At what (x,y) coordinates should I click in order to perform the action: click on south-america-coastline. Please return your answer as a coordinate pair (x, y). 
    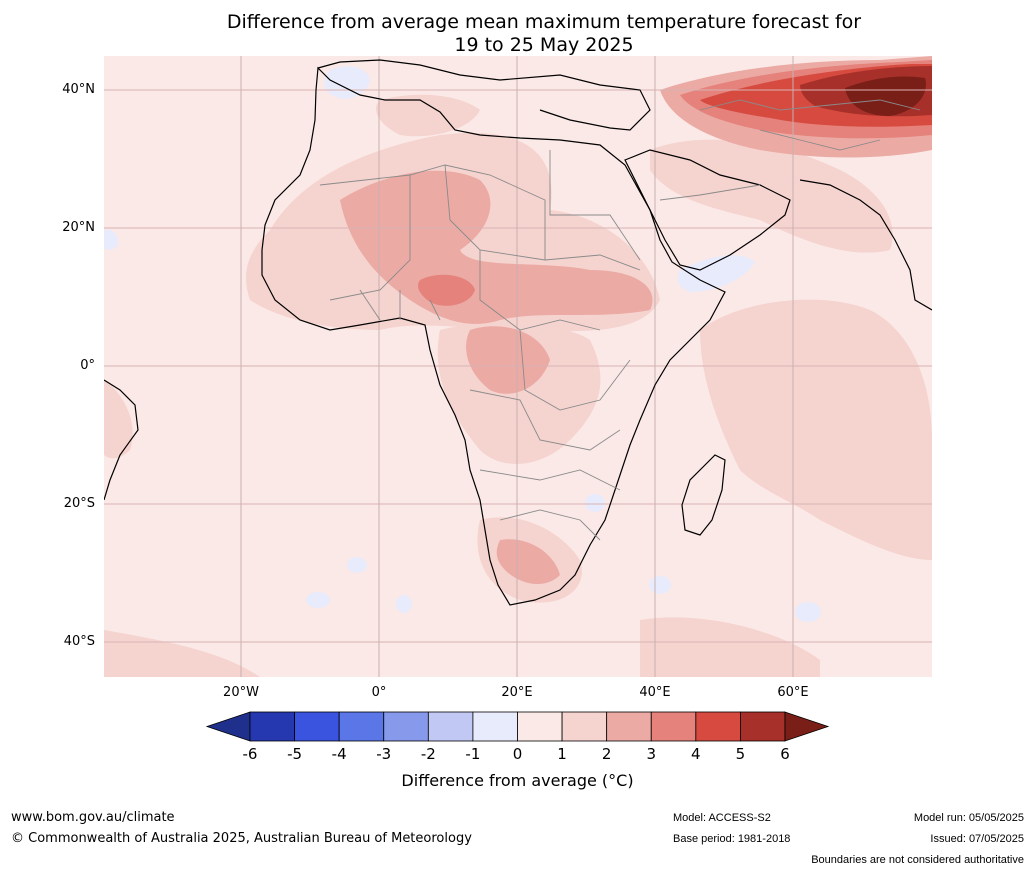
    Looking at the image, I should click on (121, 440).